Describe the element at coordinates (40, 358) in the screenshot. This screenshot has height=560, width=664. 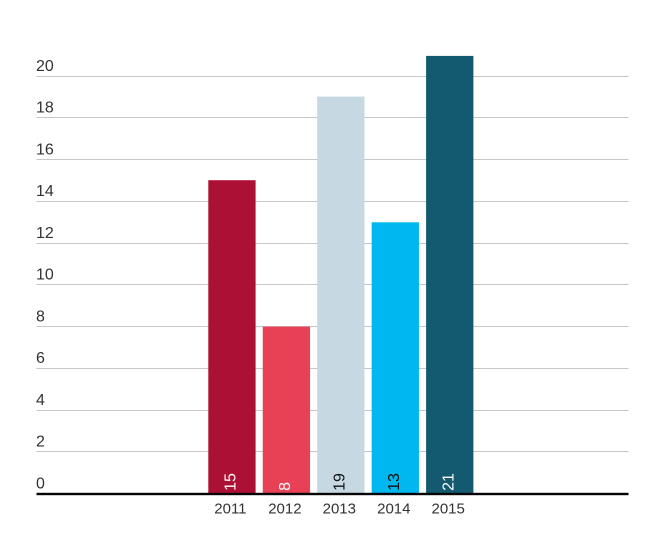
I see `svg-text: 6` at that location.